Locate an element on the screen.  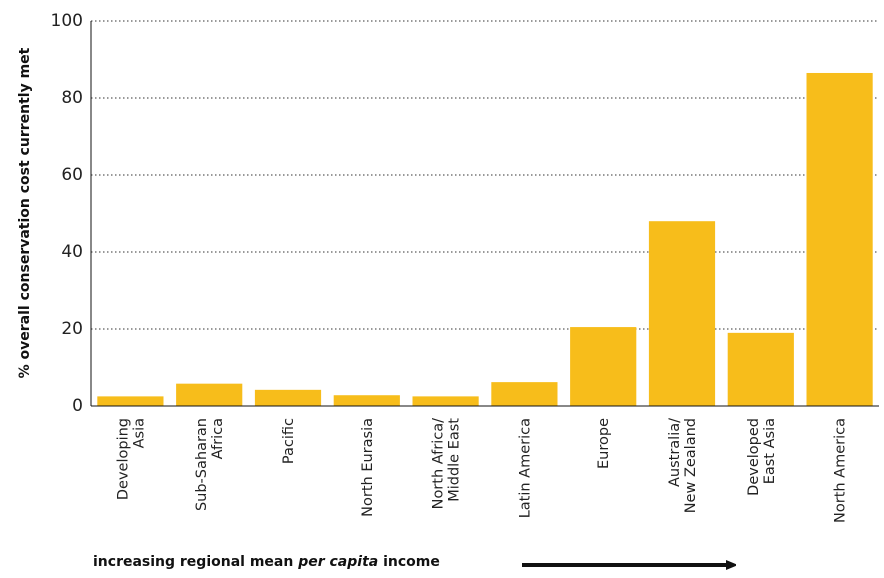
footnote-italic: per capita is located at coordinates (337, 562).